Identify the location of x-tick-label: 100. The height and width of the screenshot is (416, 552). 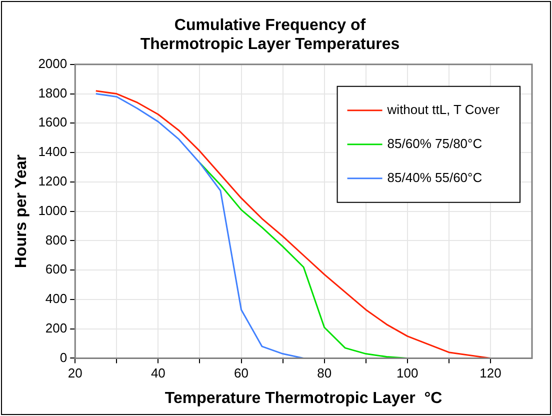
(407, 373).